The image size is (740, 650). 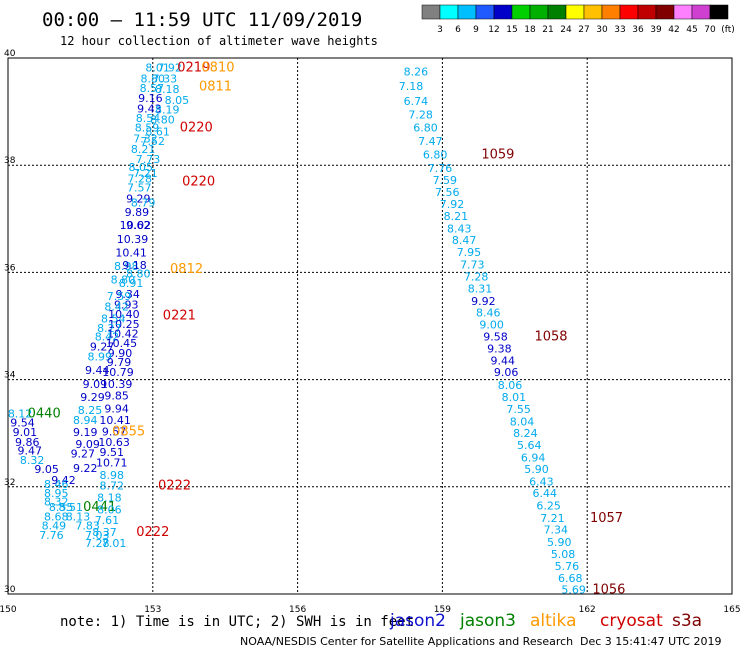 I want to click on wave-height-label: 10.42, so click(x=123, y=334).